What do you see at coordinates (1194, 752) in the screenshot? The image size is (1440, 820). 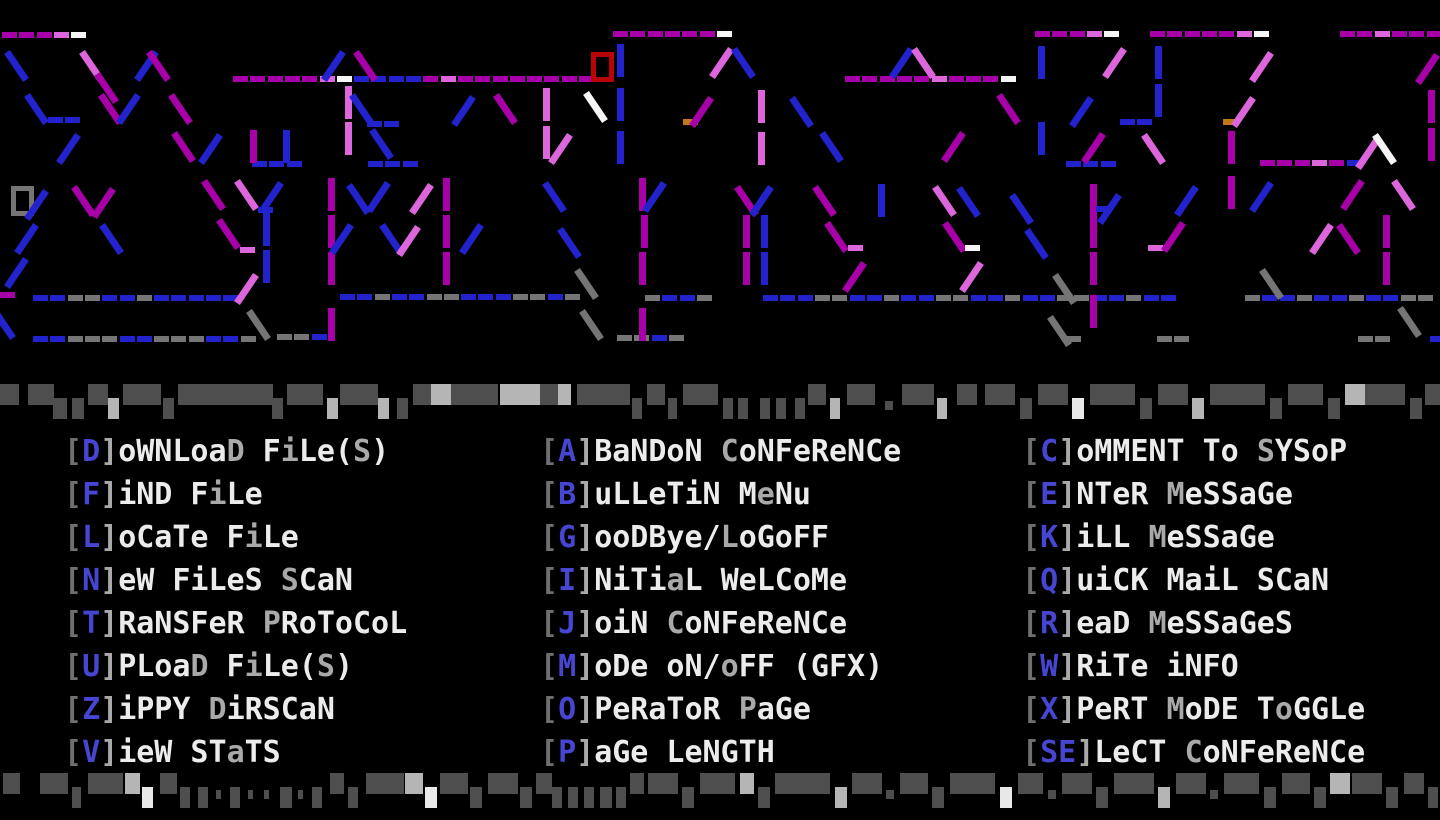 I see `menu-item-select-conference: [SE]LeCT CoNFeReNCe` at bounding box center [1194, 752].